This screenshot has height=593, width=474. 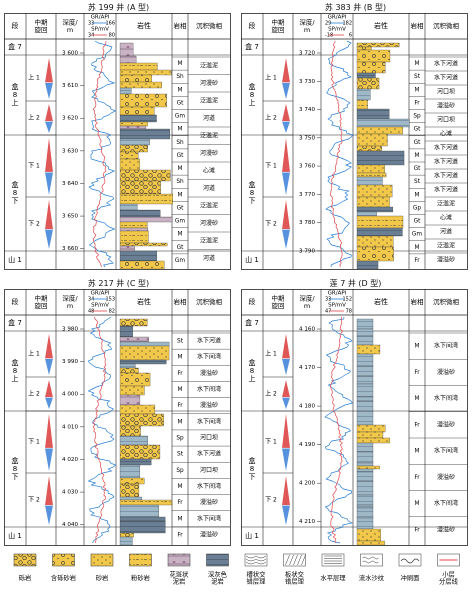 I want to click on legend-label: 小层, so click(x=448, y=573).